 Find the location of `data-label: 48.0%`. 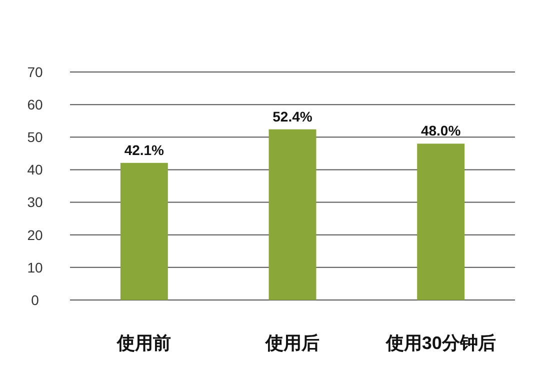

data-label: 48.0% is located at coordinates (441, 130).